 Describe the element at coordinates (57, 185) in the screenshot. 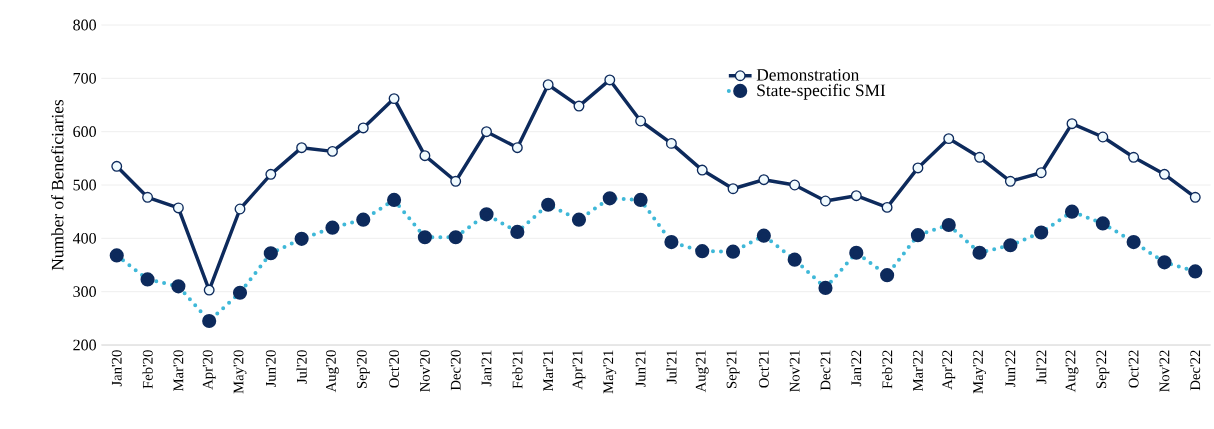

I see `y-axis-title: Number of Beneficiaries` at that location.